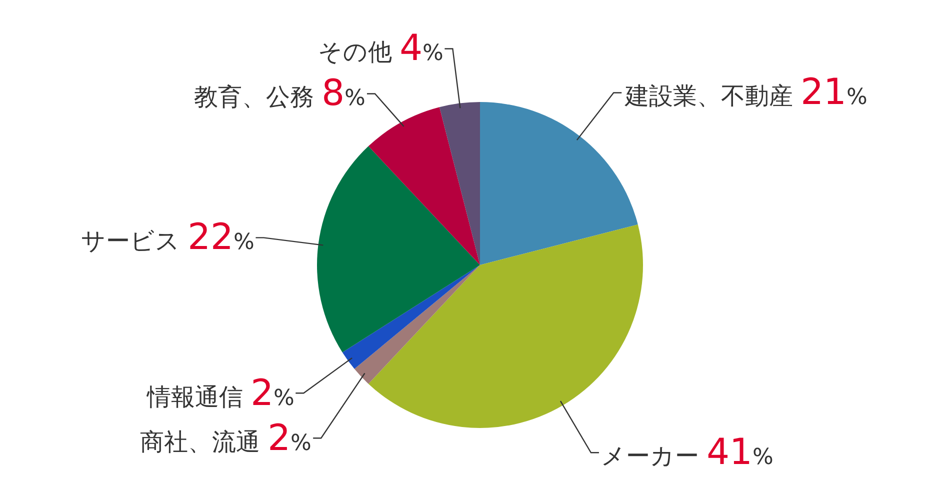  Describe the element at coordinates (130, 241) in the screenshot. I see `slice-label: サービス` at that location.